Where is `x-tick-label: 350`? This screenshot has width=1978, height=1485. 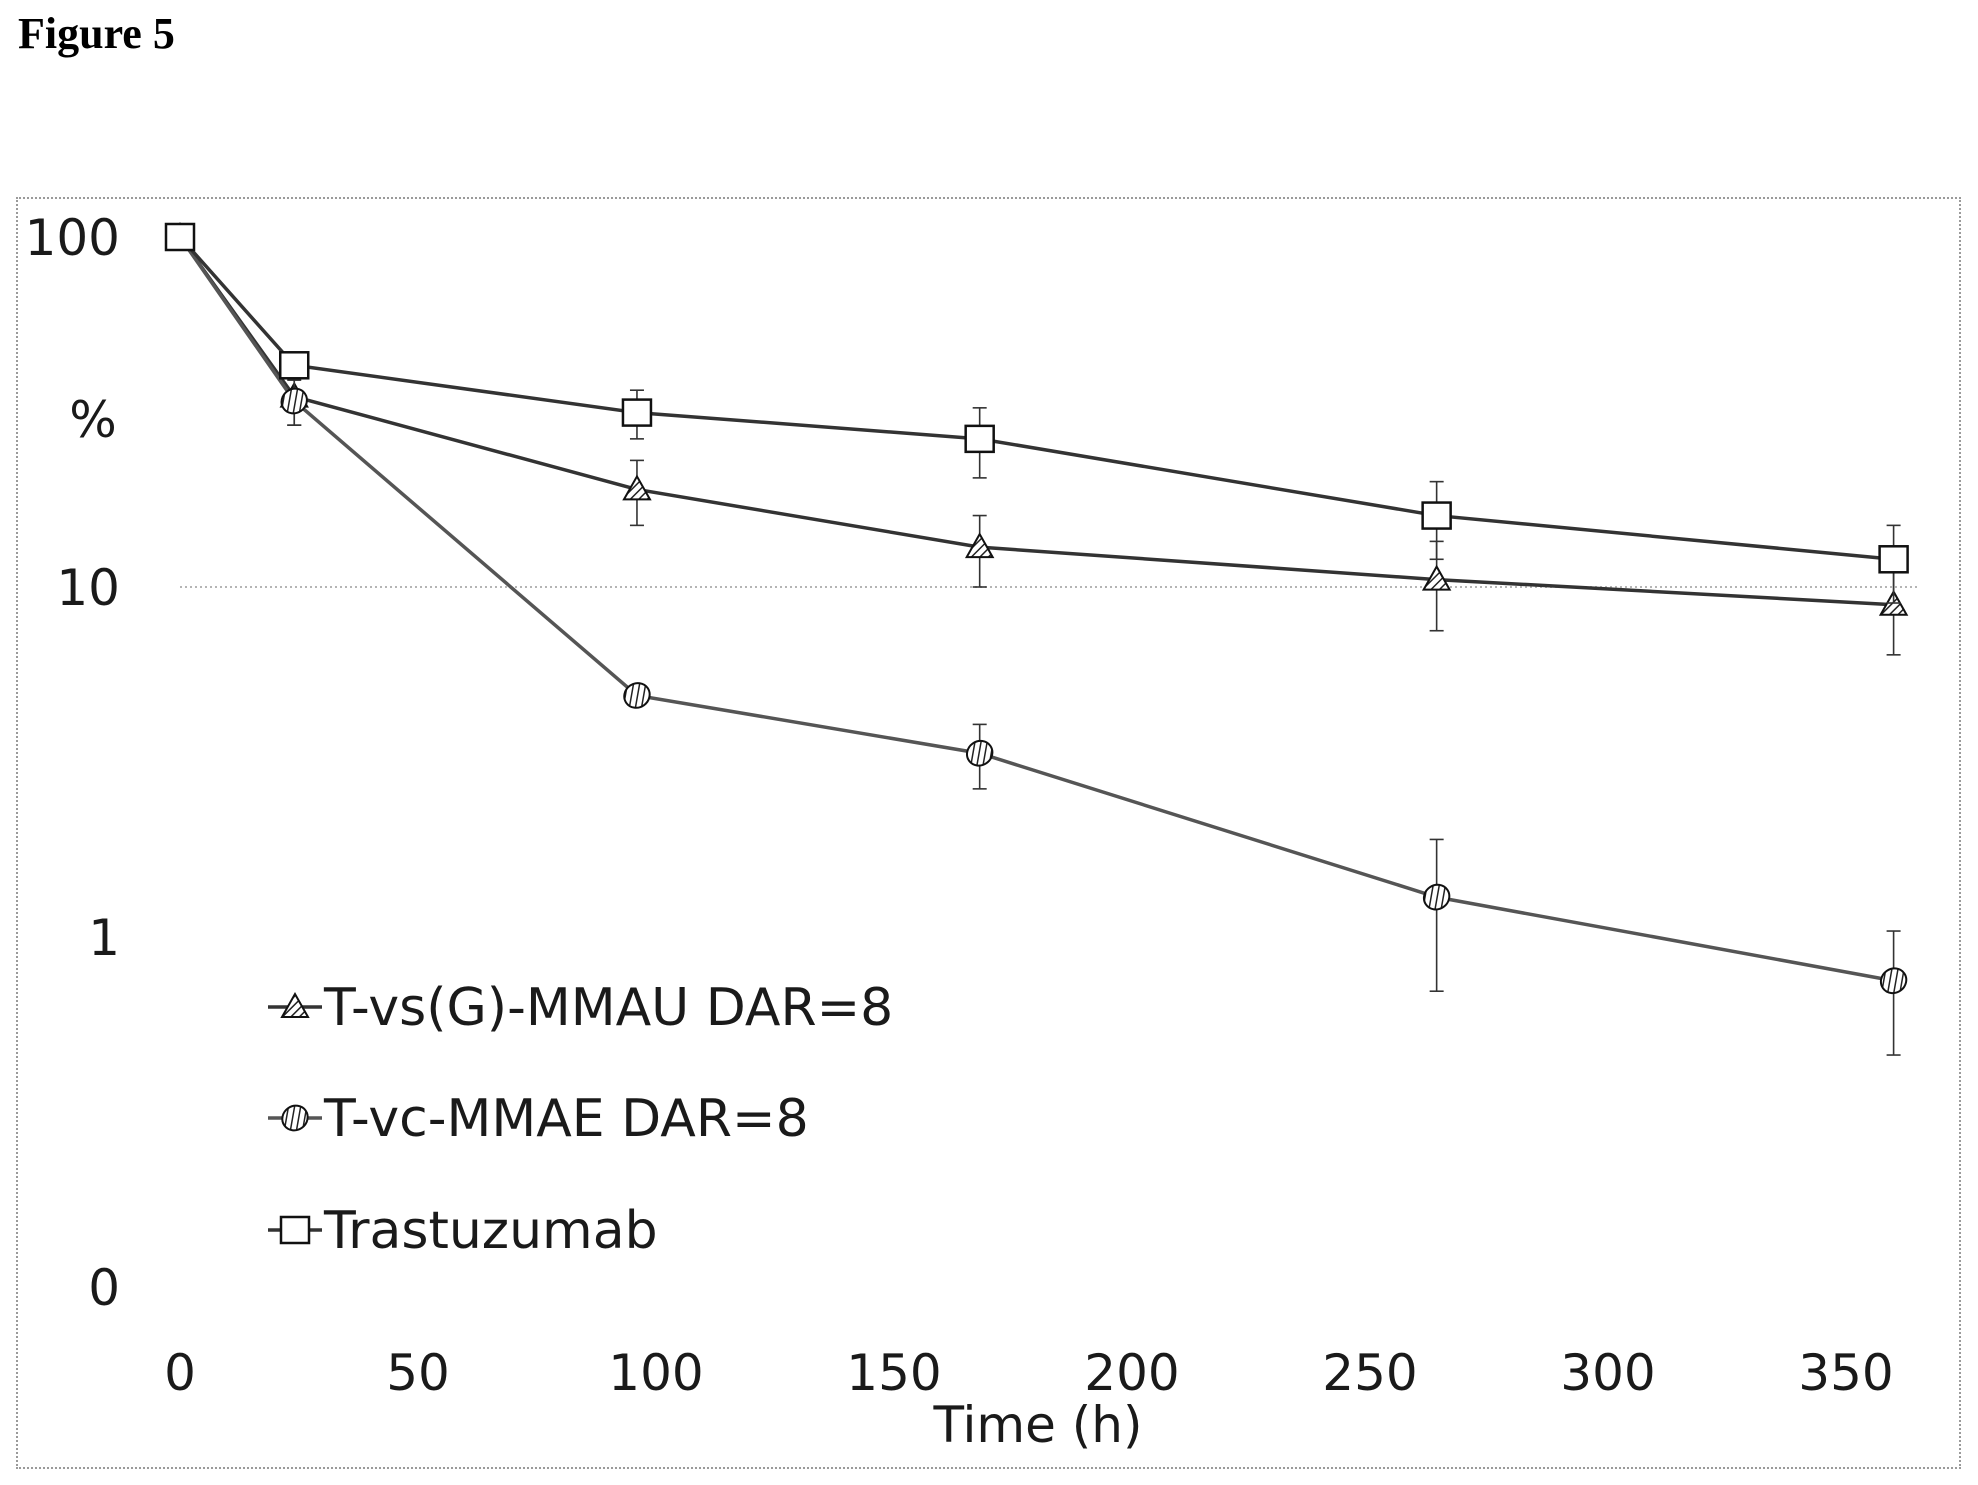 x-tick-label: 350 is located at coordinates (1845, 1373).